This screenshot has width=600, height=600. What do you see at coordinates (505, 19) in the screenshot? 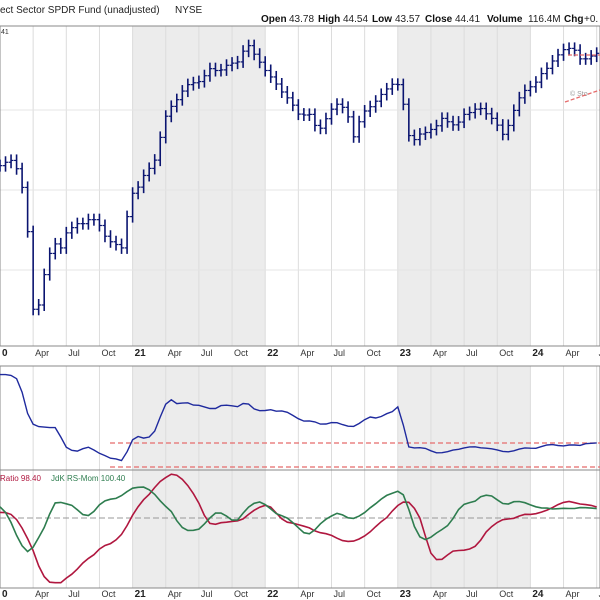
I see `volume-label: Volume` at bounding box center [505, 19].